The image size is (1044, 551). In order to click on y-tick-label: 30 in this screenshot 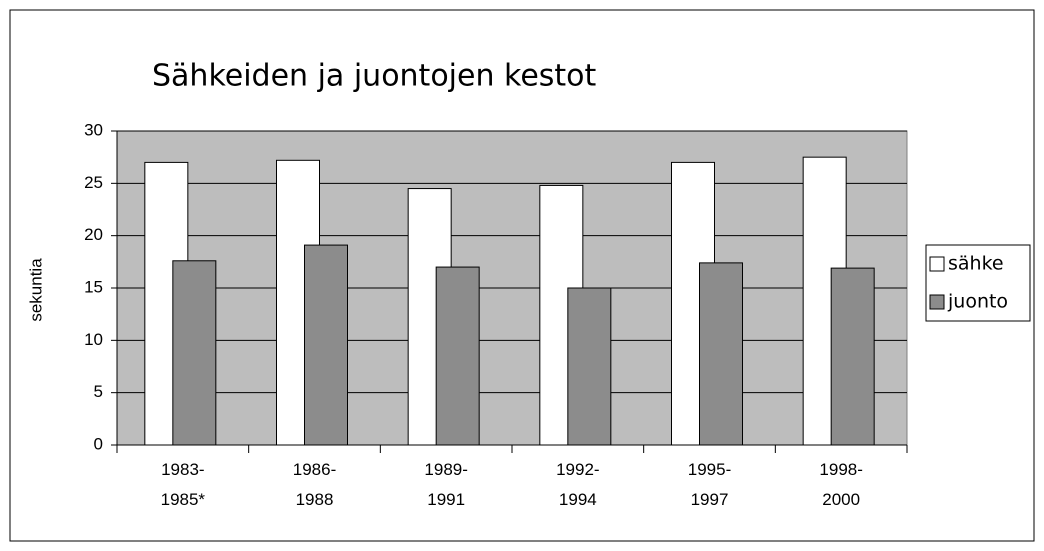, I will do `click(93, 129)`.